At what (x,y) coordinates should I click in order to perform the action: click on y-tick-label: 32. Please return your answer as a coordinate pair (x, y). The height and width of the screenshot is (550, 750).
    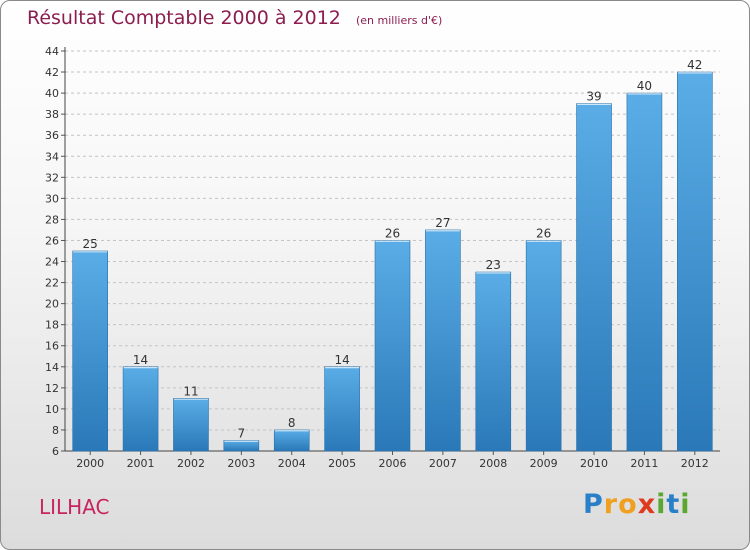
    Looking at the image, I should click on (52, 177).